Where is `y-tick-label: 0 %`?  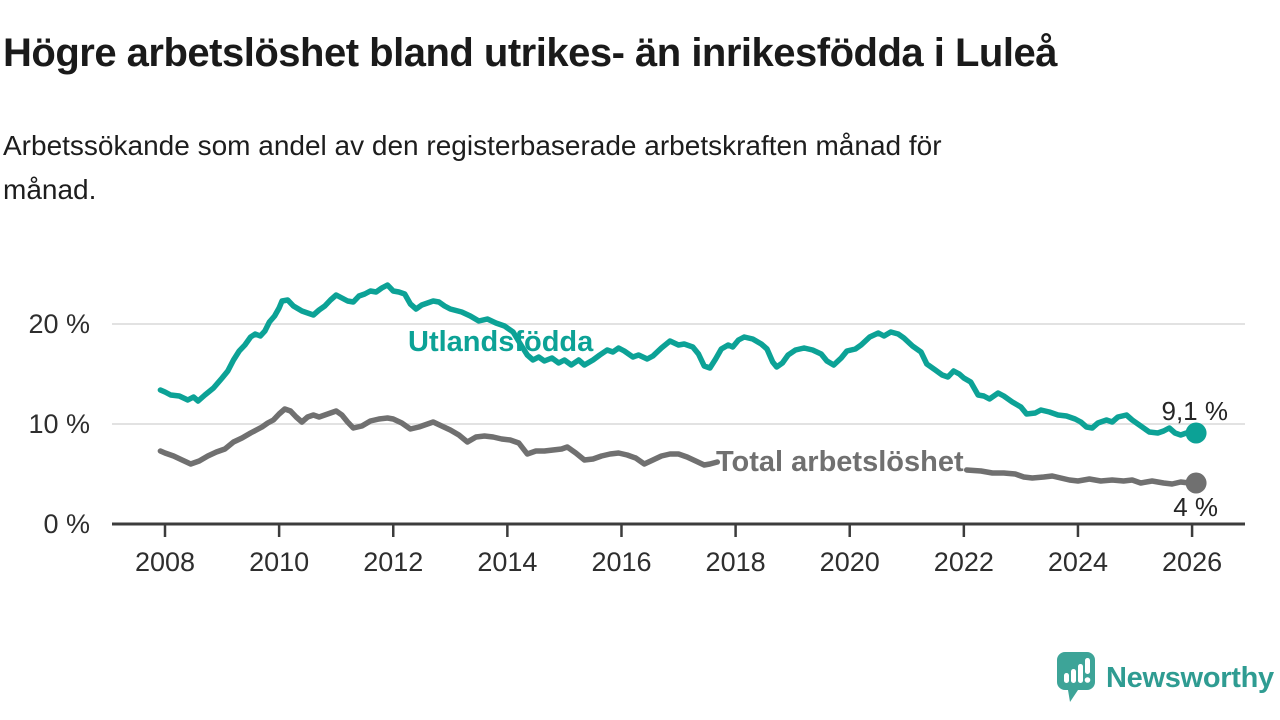 y-tick-label: 0 % is located at coordinates (66, 524).